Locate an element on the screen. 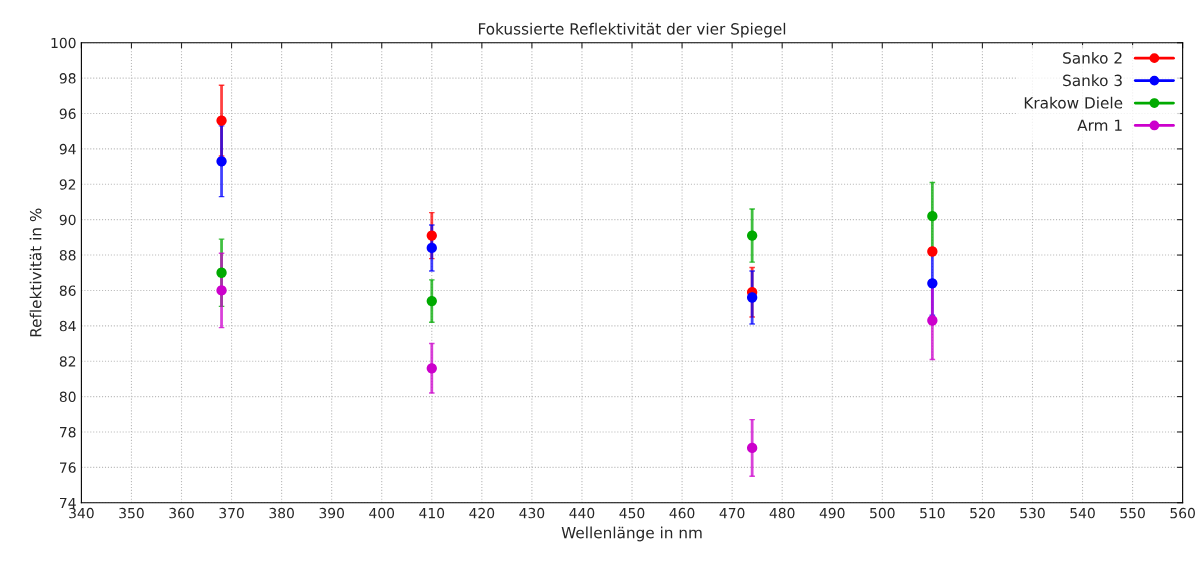  x-tick-label: 420 is located at coordinates (482, 513).